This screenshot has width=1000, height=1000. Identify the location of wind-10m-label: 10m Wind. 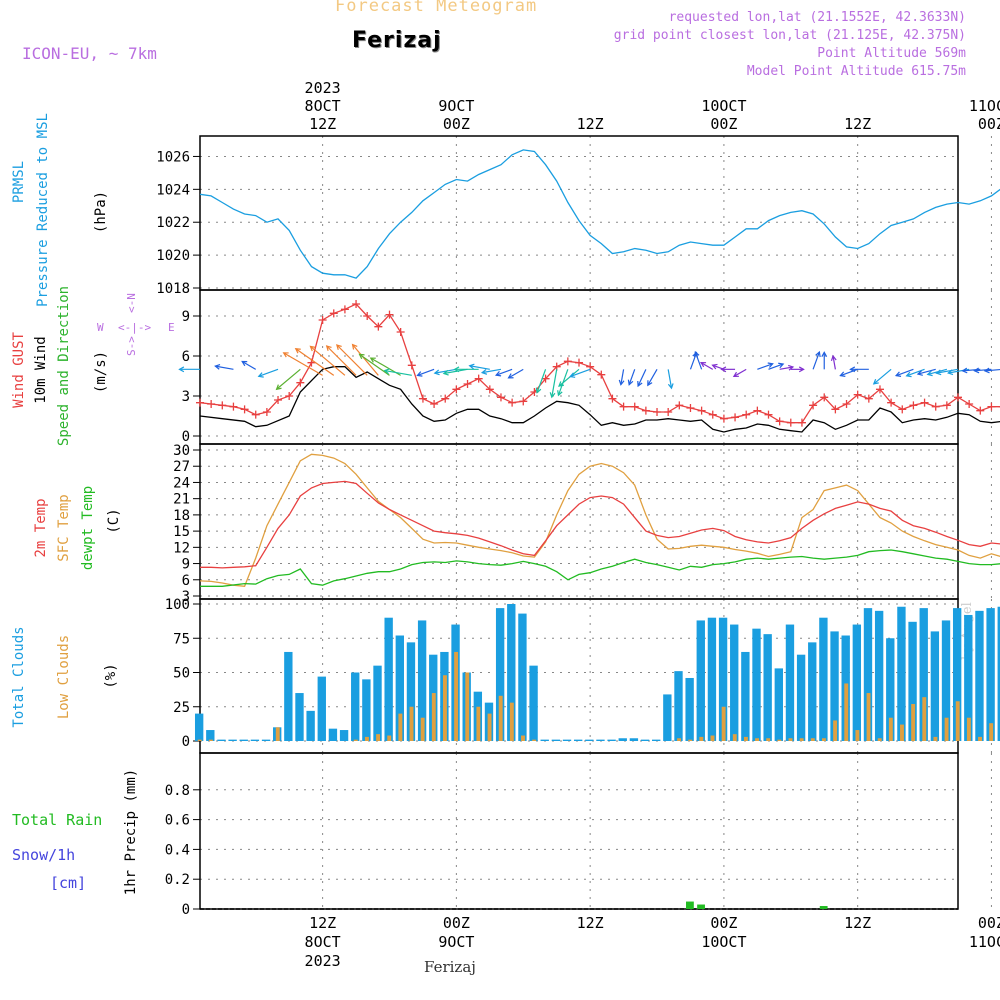
(41, 369).